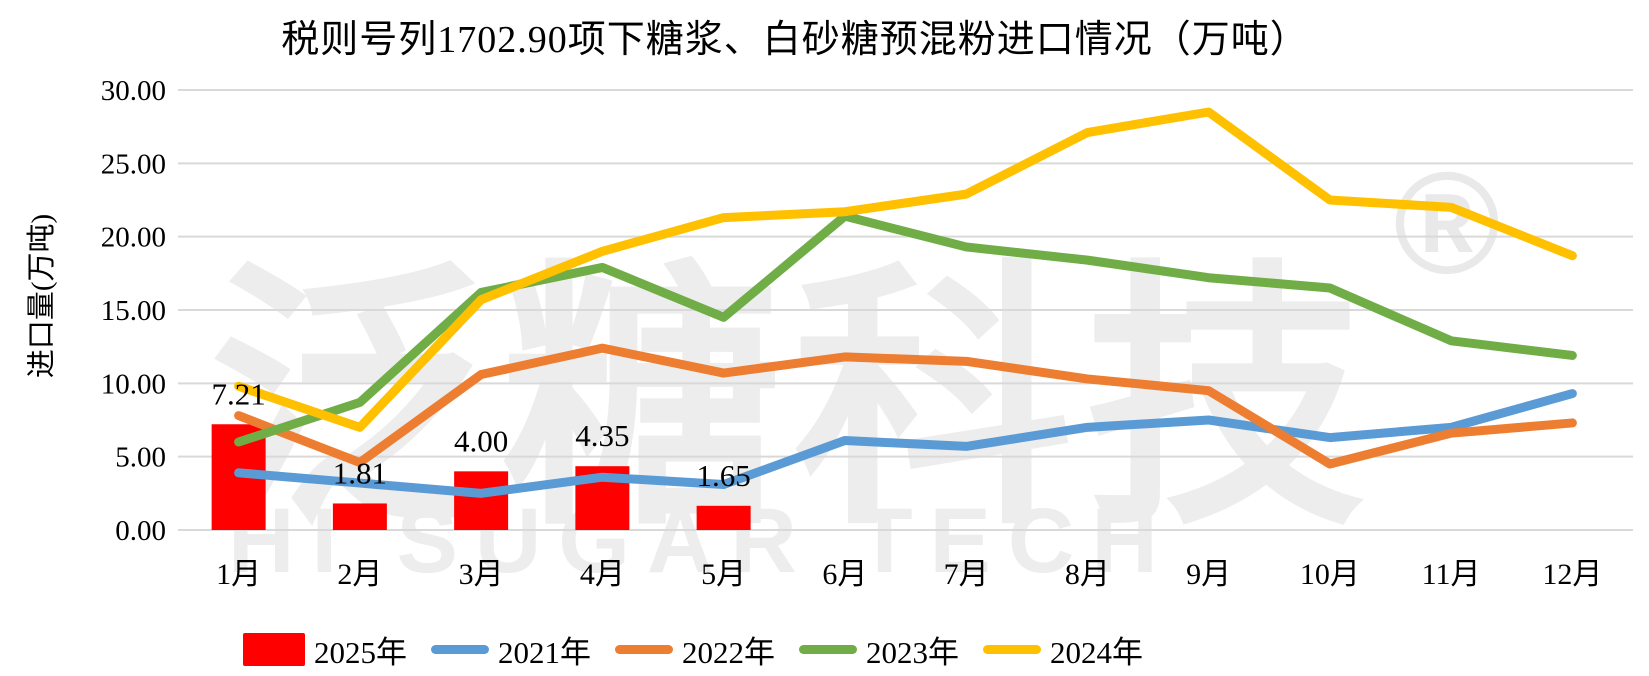  What do you see at coordinates (724, 475) in the screenshot?
I see `bar-data-label-5月: 1.65` at bounding box center [724, 475].